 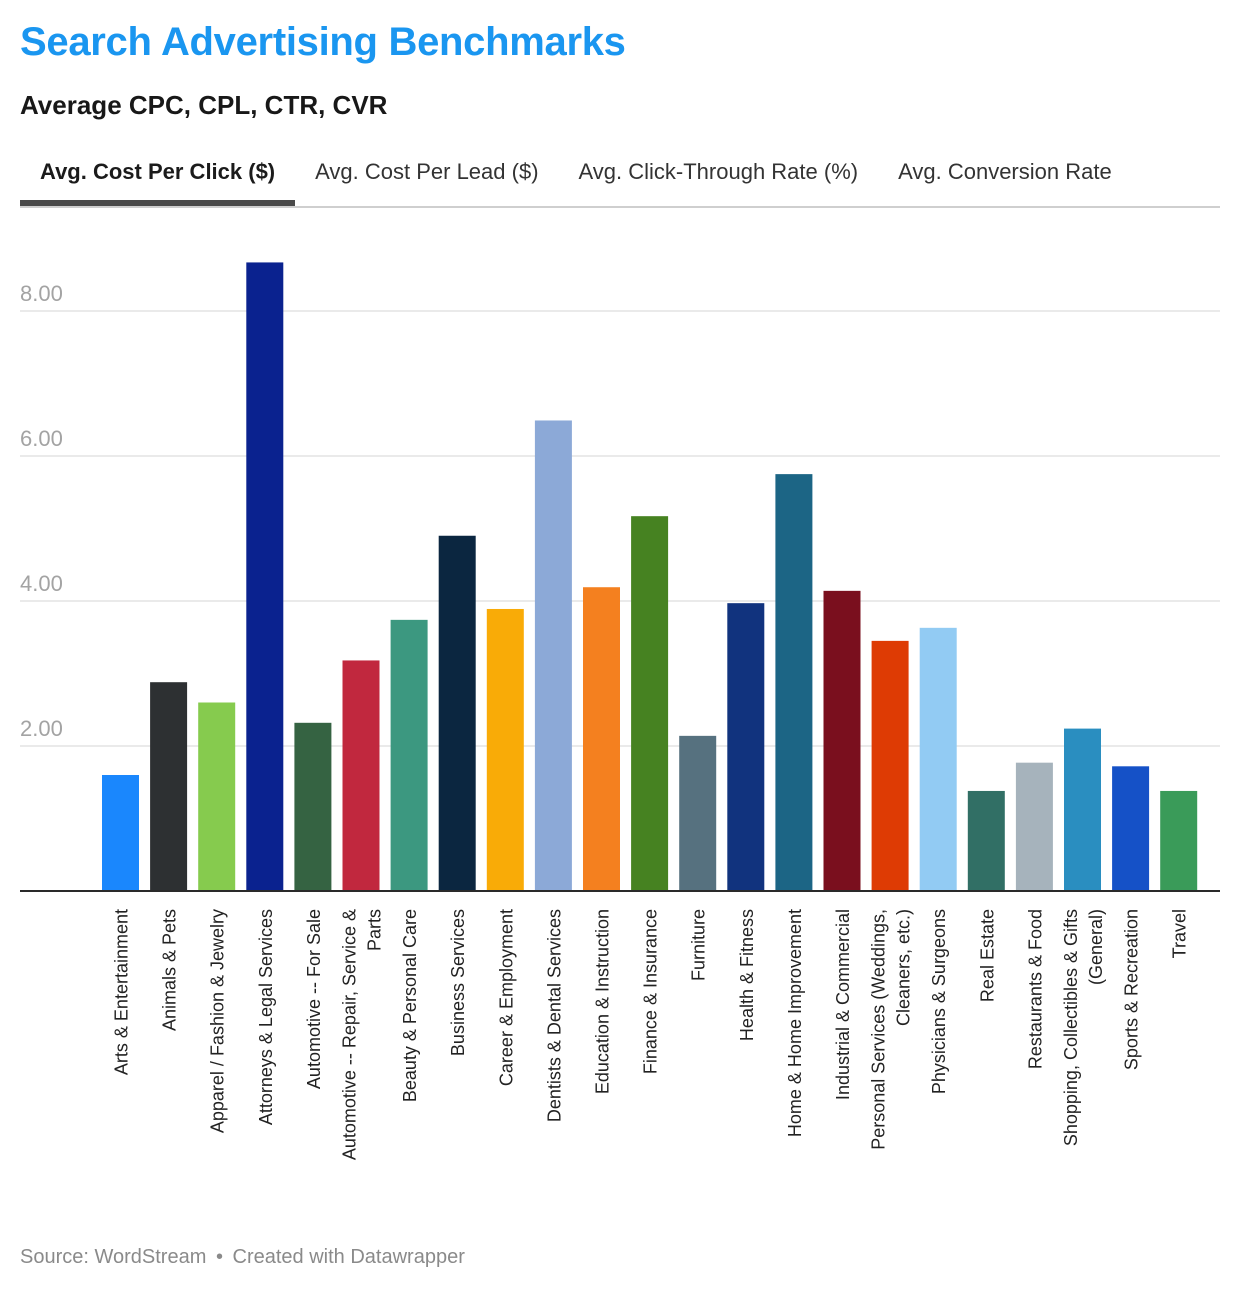 I want to click on x-tick-label: Furniture, so click(x=699, y=945).